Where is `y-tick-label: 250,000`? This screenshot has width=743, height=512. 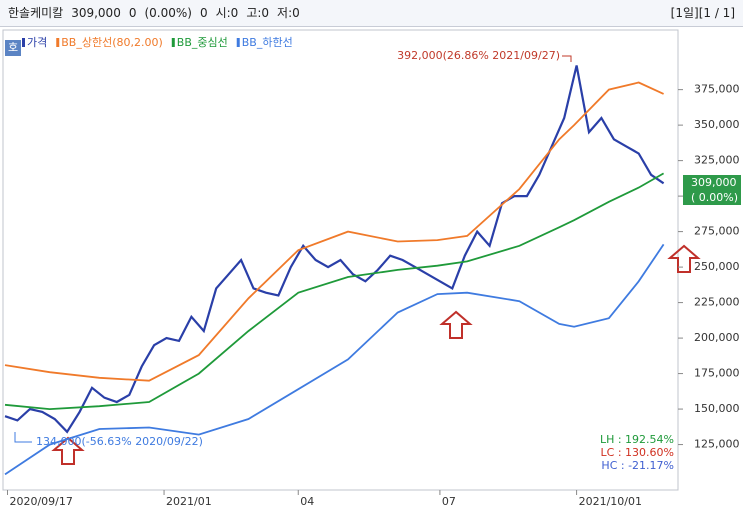 y-tick-label: 250,000 is located at coordinates (717, 266).